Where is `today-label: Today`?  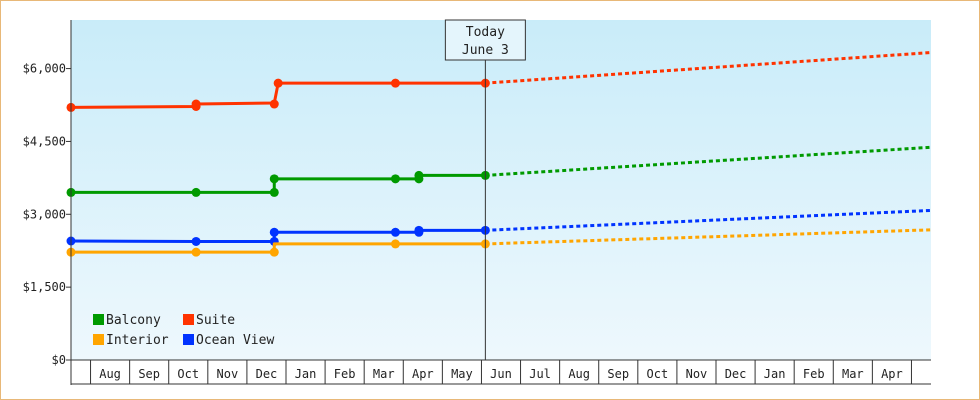 today-label: Today is located at coordinates (485, 32).